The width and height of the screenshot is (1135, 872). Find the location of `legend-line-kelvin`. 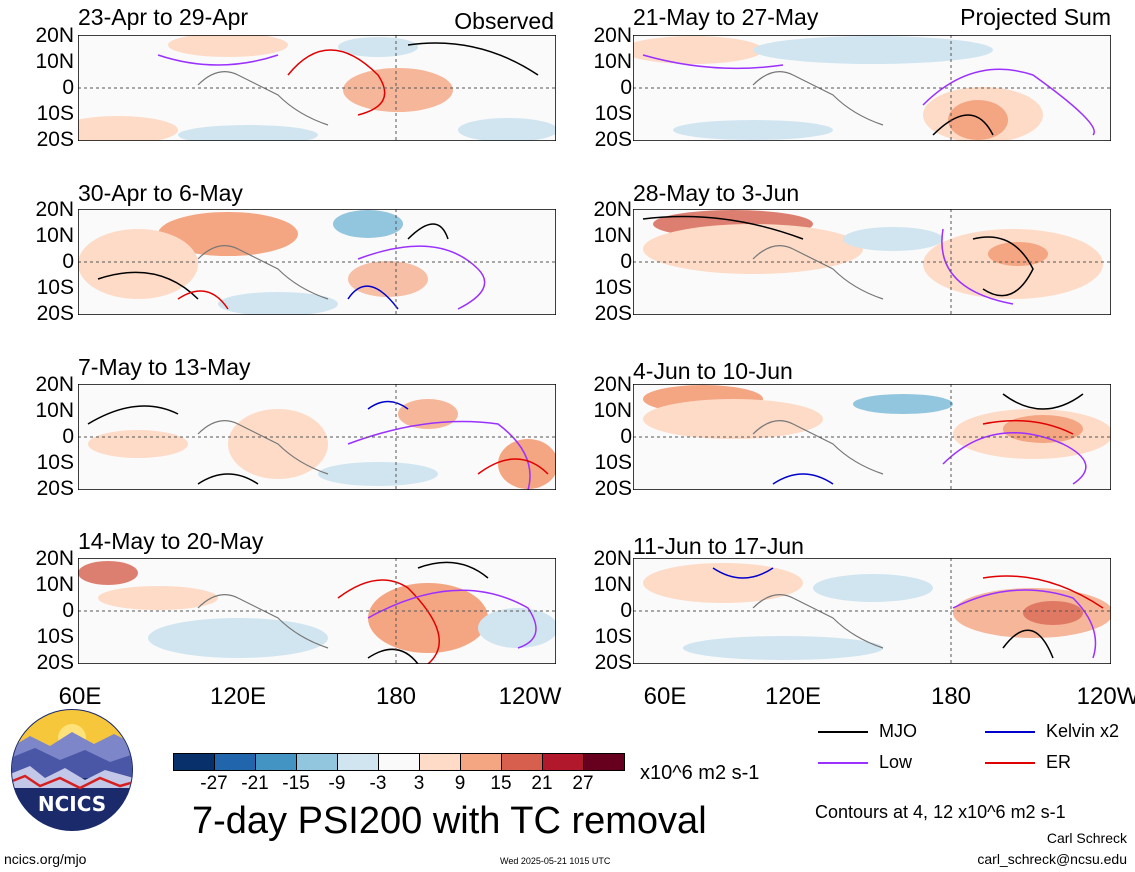

legend-line-kelvin is located at coordinates (1010, 732).